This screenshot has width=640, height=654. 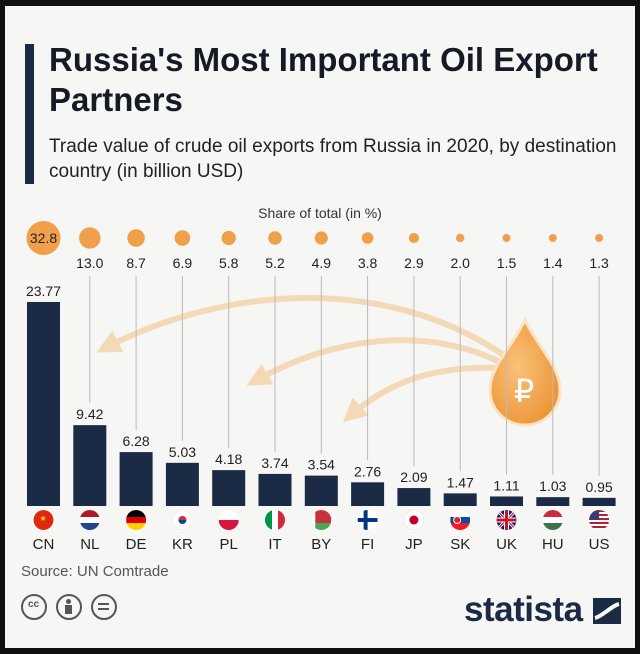 What do you see at coordinates (29, 114) in the screenshot?
I see `title-accent-bar` at bounding box center [29, 114].